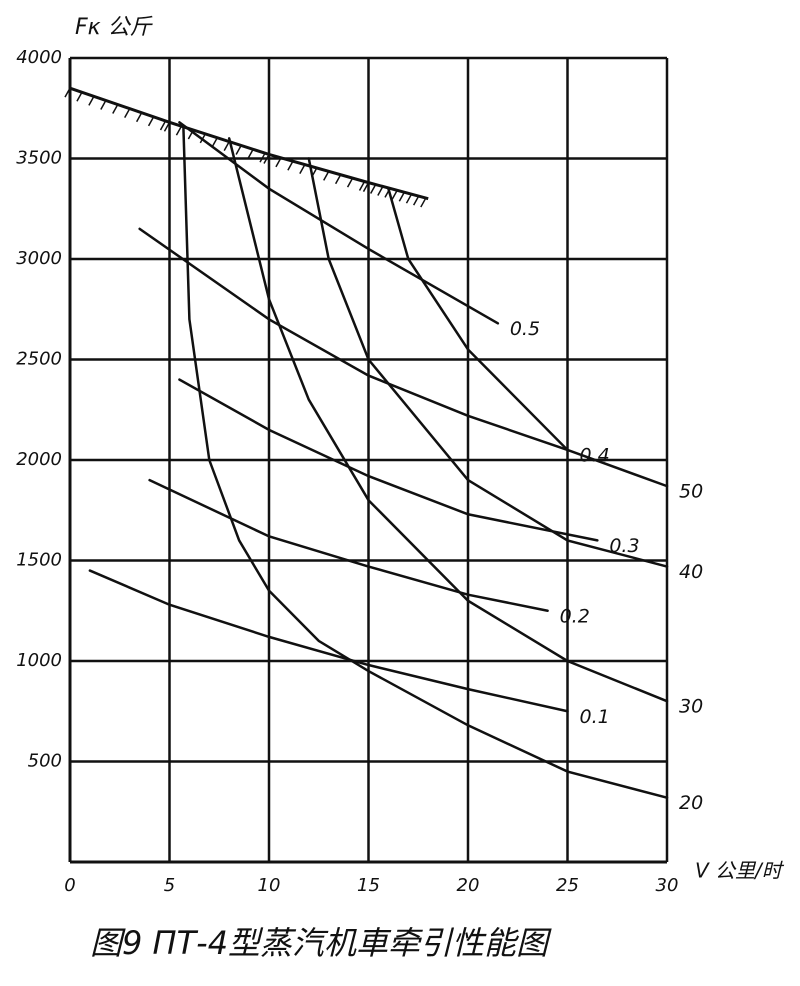 Image resolution: width=800 pixels, height=986 pixels. Describe the element at coordinates (269, 885) in the screenshot. I see `x-tick-label: 10` at that location.